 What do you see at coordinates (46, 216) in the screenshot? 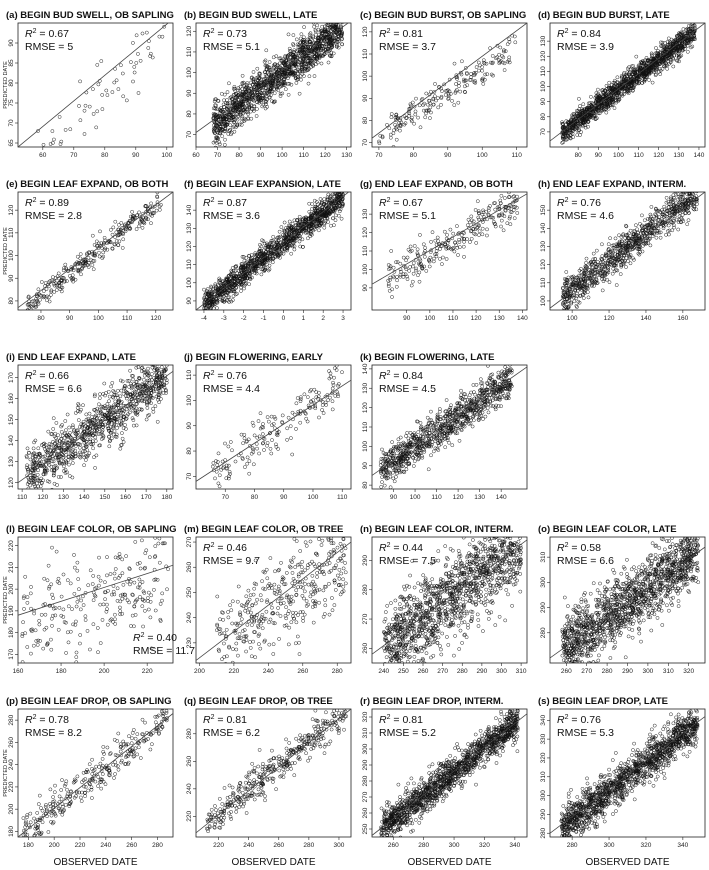
I see `rmse-prefix: RMSE =` at bounding box center [46, 216].